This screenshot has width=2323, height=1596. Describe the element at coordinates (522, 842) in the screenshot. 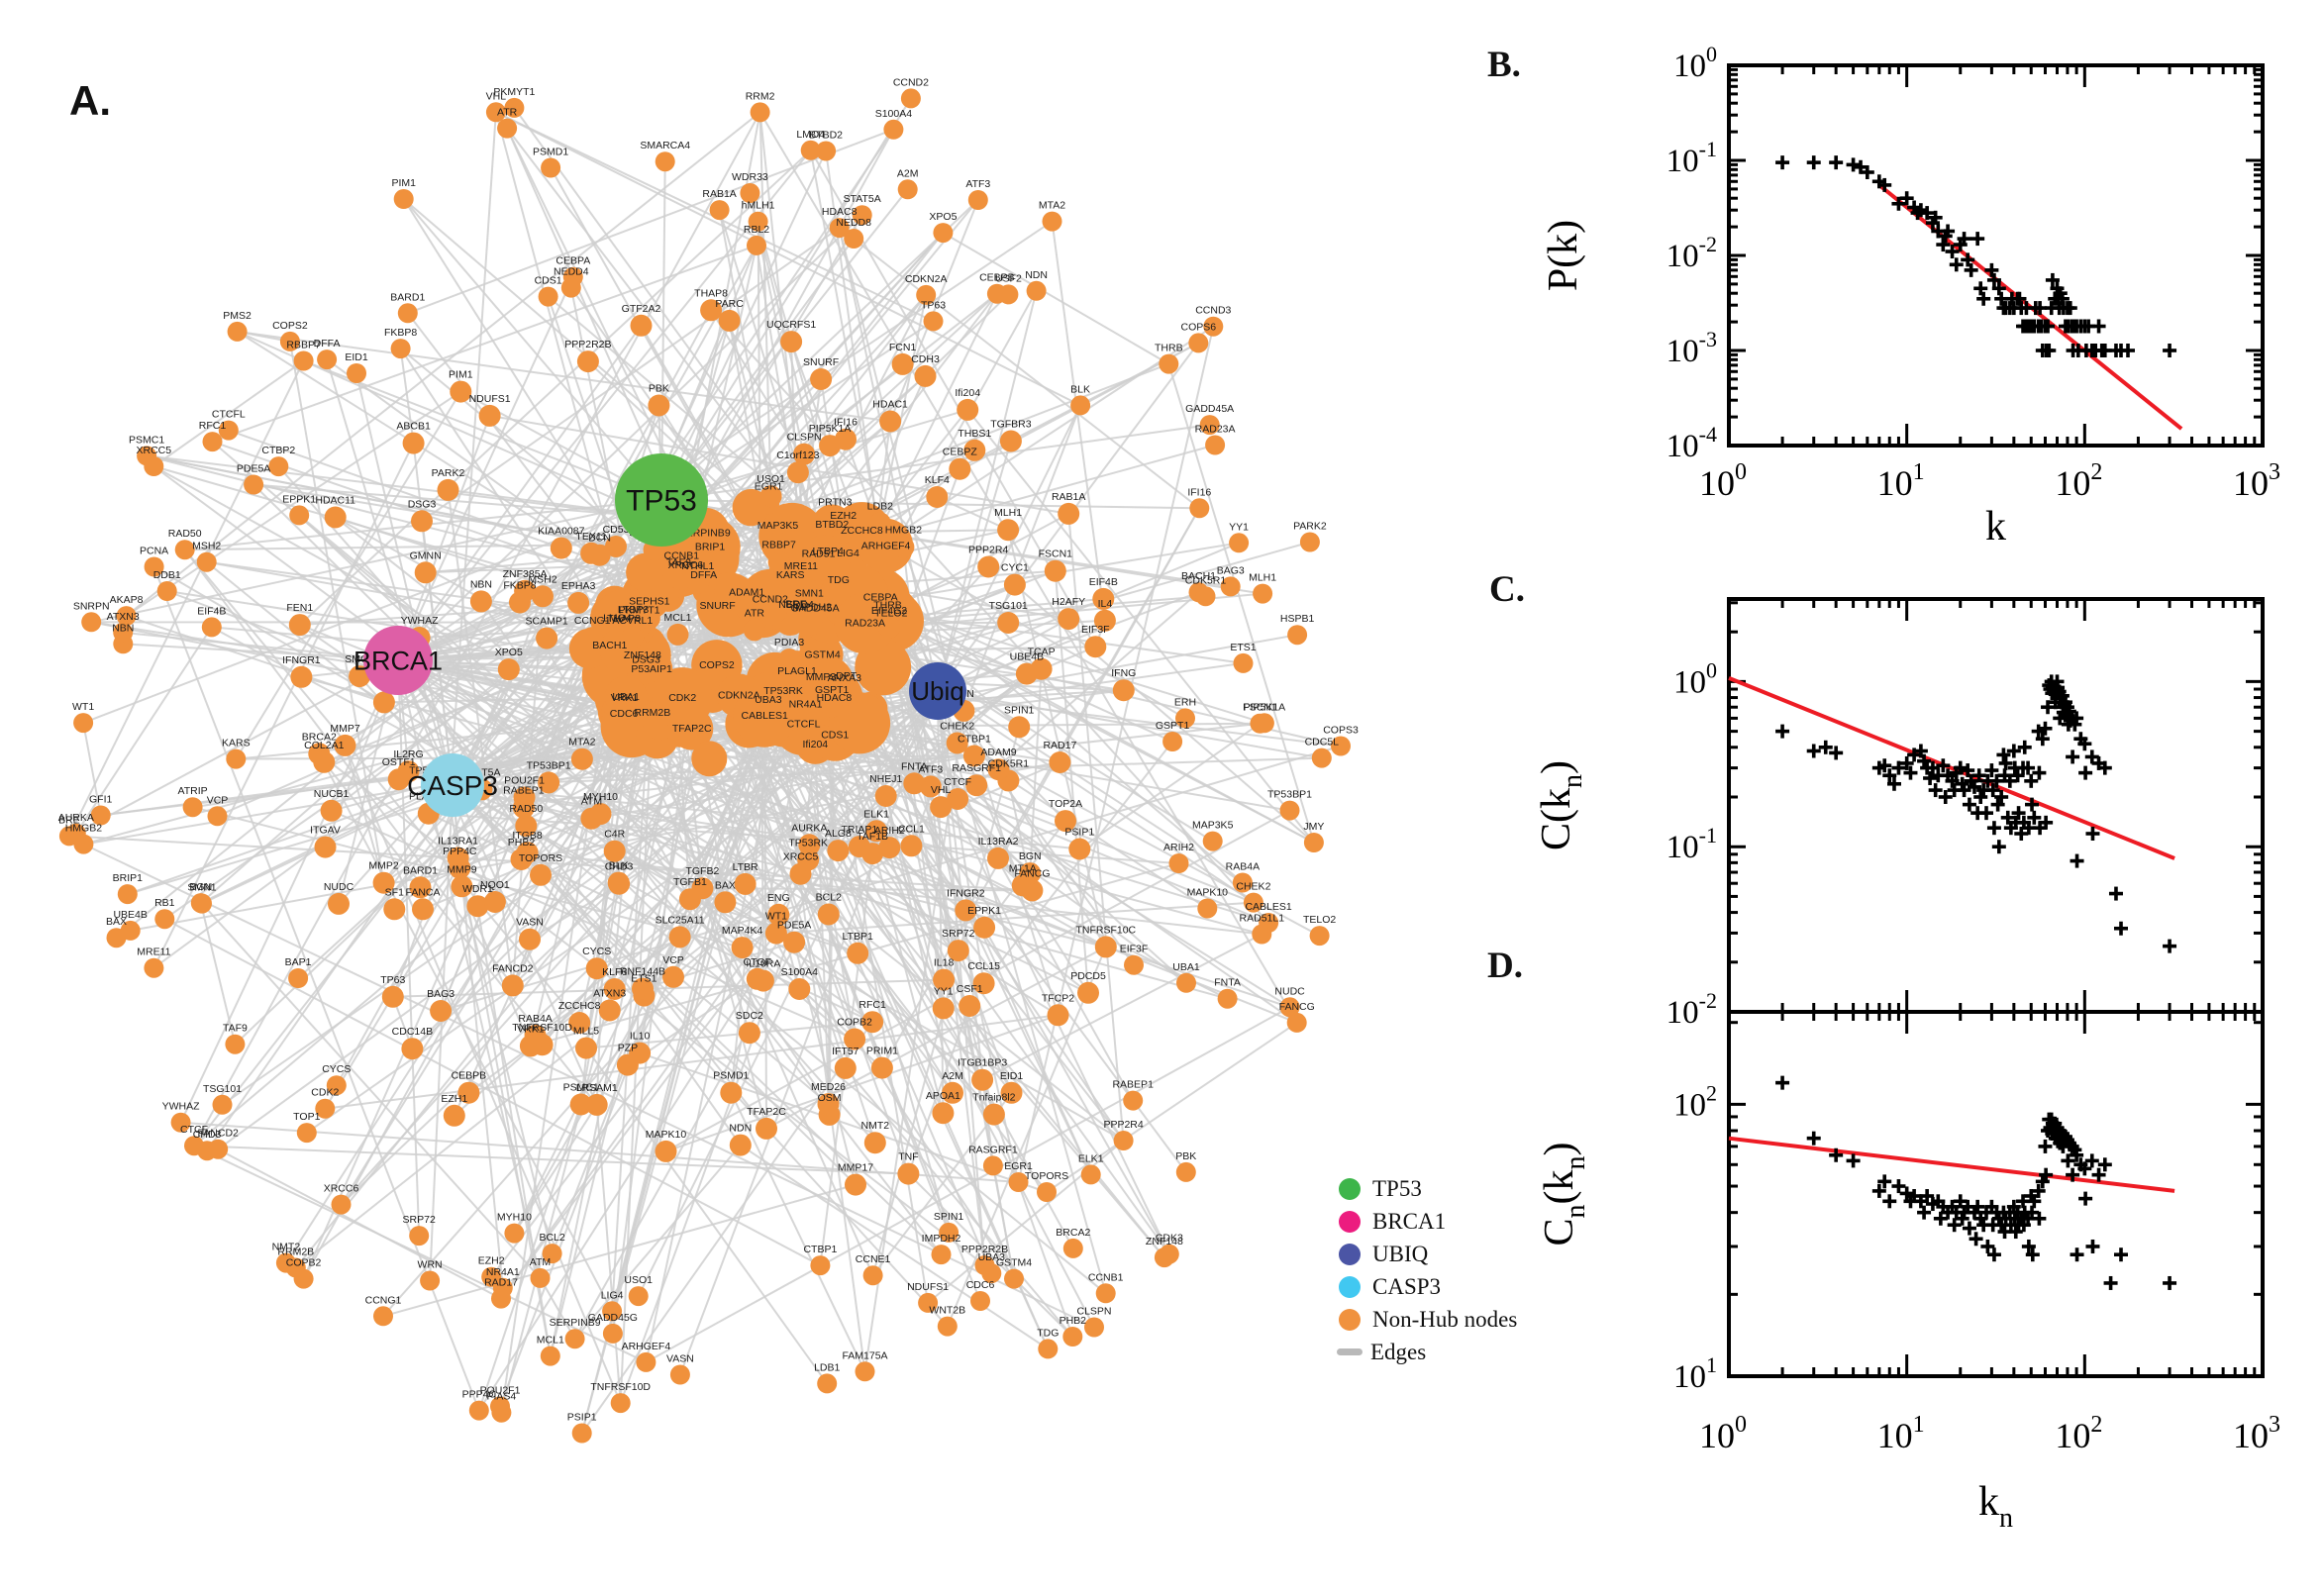

I see `gene-label: PHB2` at that location.